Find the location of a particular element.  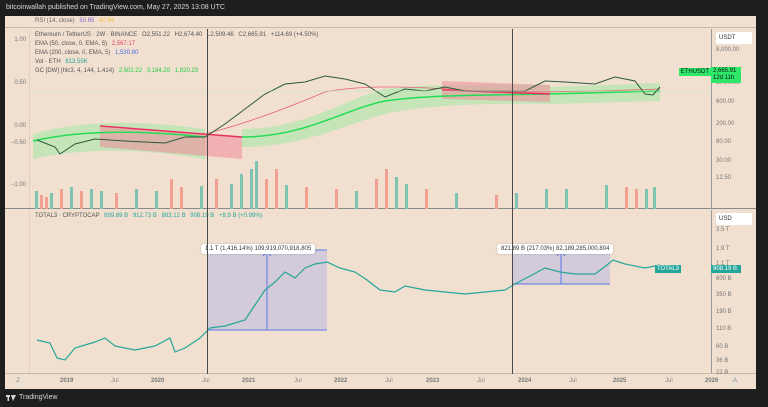

price-tick: 60 B is located at coordinates (722, 347).